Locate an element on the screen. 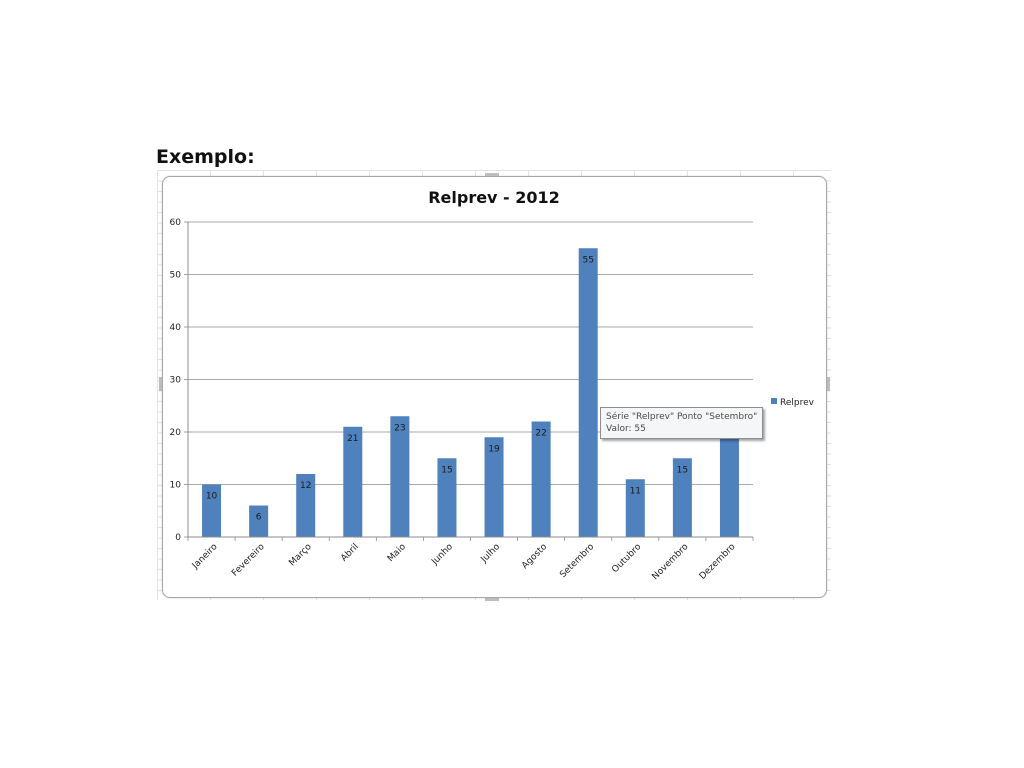 Image resolution: width=1024 pixels, height=768 pixels. resize-handle-right is located at coordinates (828, 384).